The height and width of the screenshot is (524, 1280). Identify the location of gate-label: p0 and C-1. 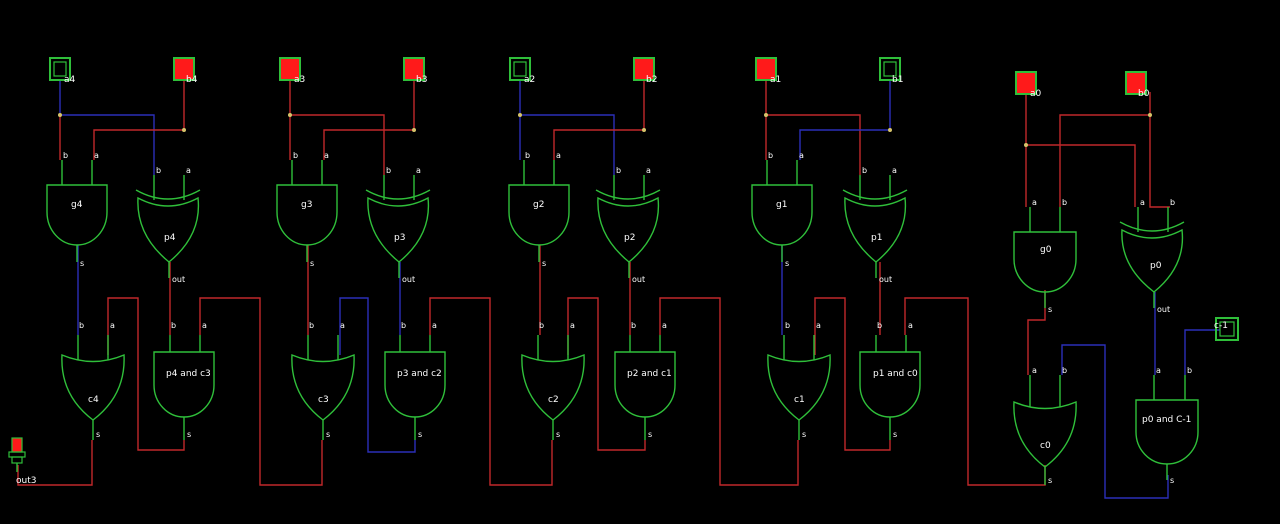
(1166, 420).